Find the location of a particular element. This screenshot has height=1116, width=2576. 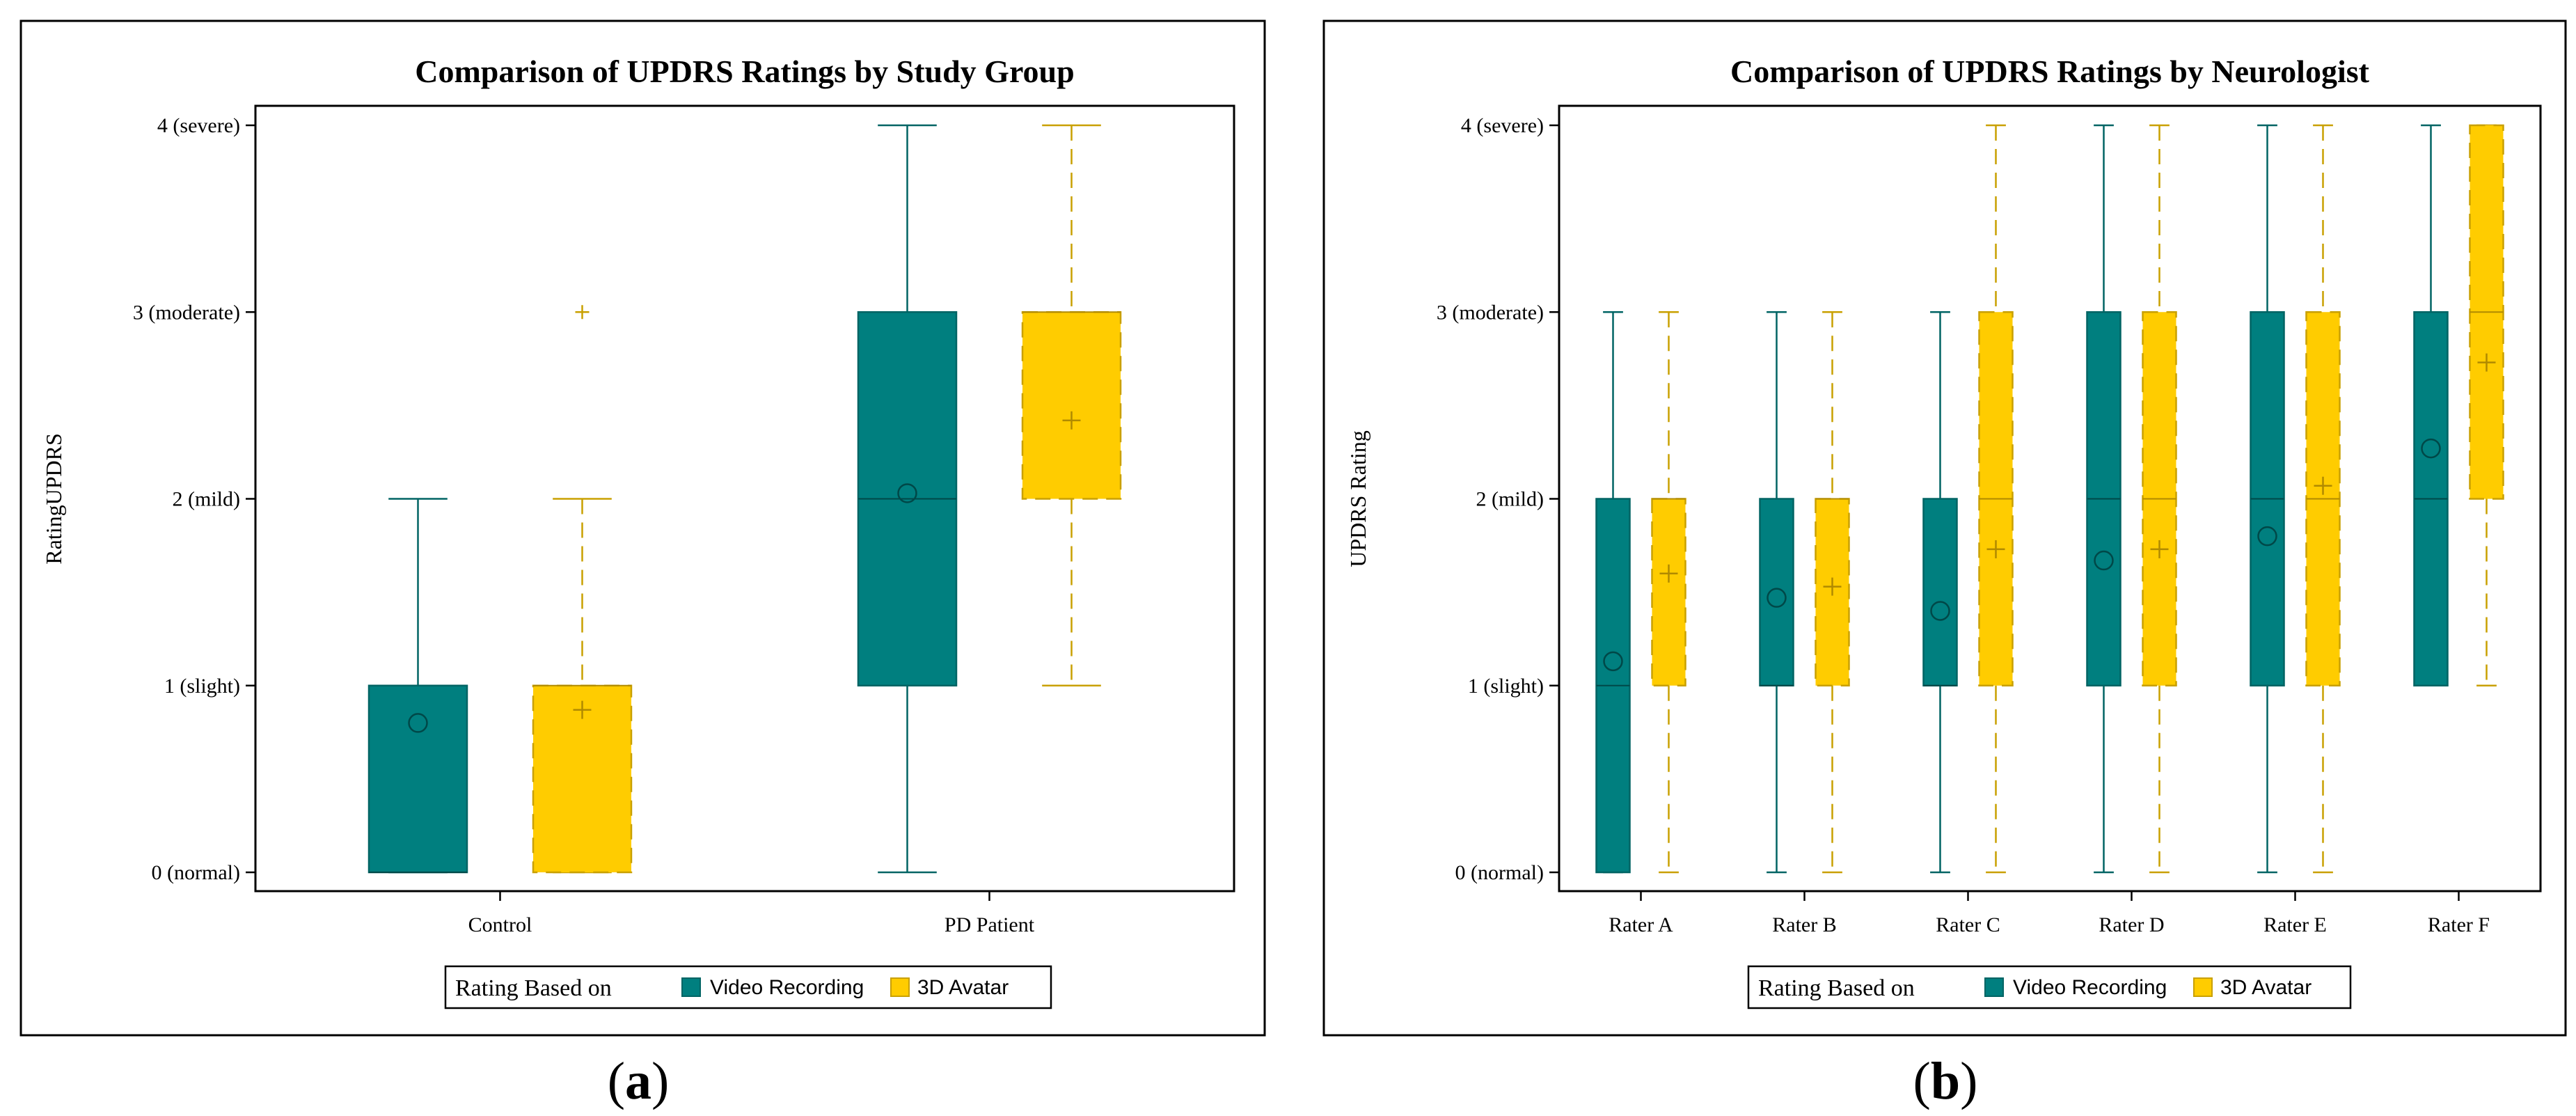

x-tick-label: Control is located at coordinates (500, 924).